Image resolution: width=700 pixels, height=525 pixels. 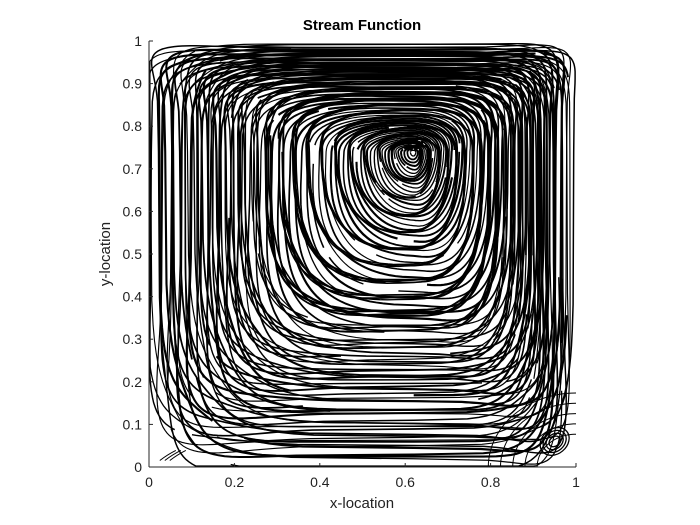 I want to click on secondary-vortex-loop, so click(x=554, y=441).